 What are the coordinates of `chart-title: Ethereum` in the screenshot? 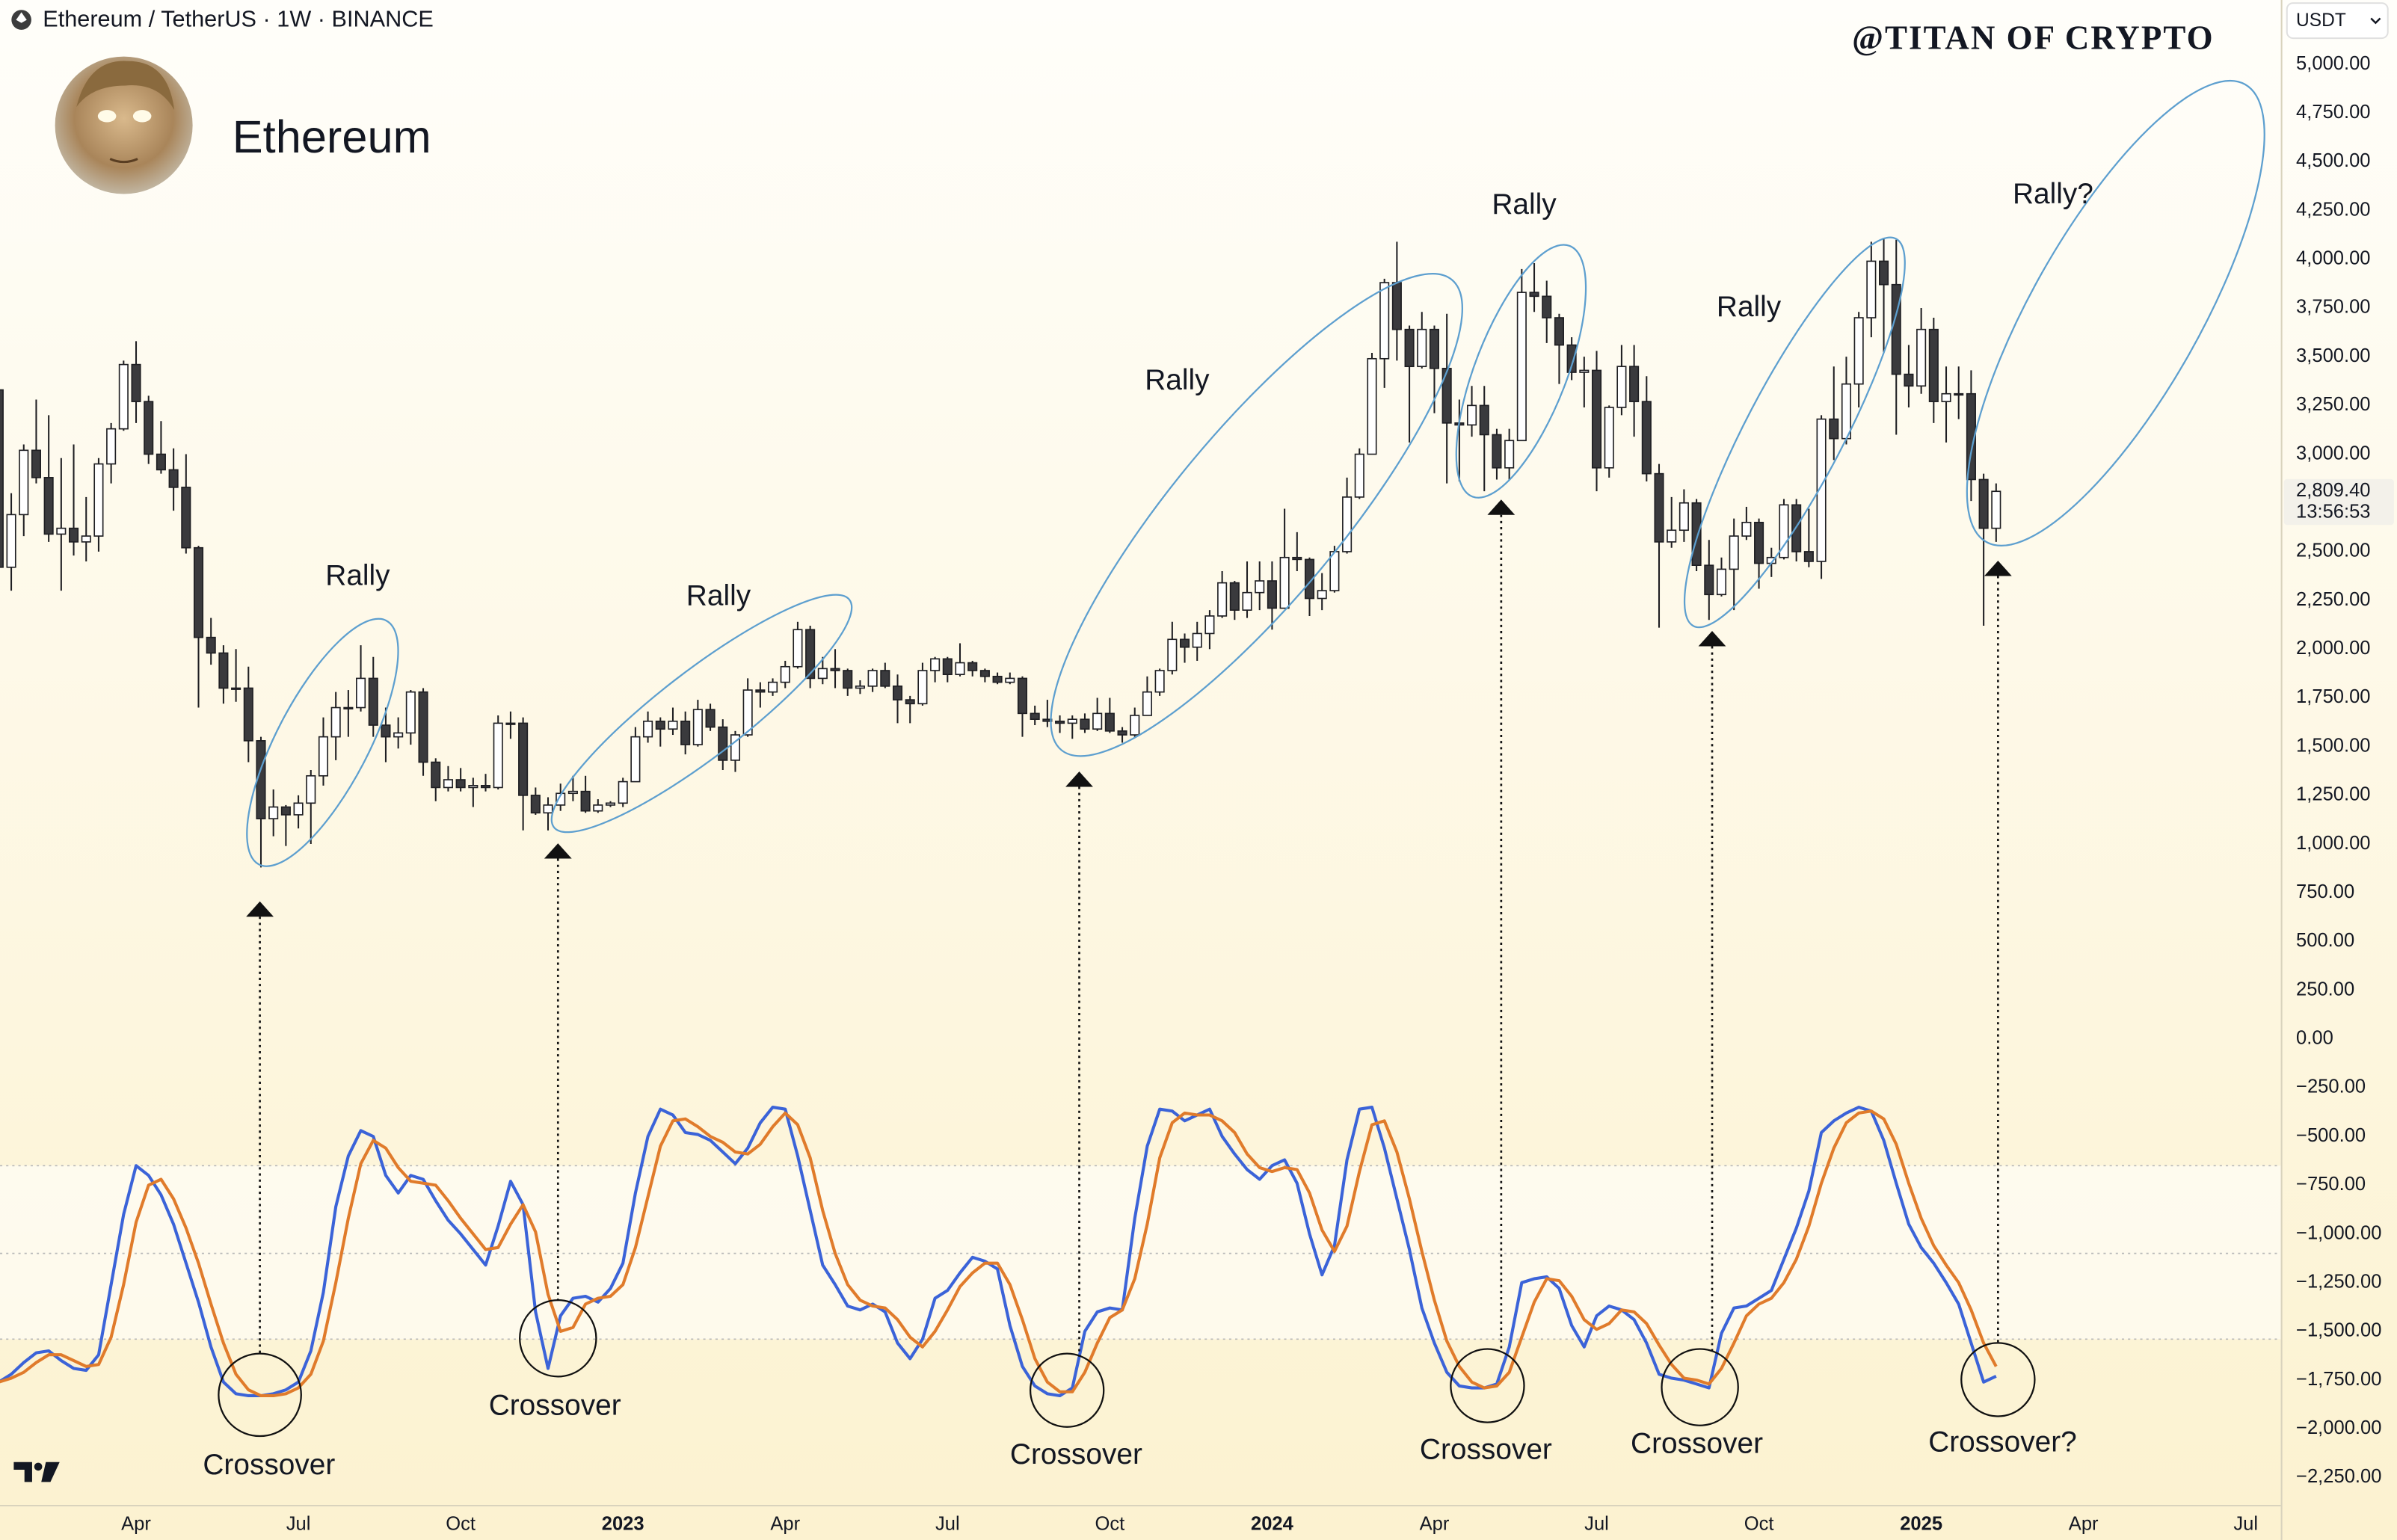 It's located at (332, 136).